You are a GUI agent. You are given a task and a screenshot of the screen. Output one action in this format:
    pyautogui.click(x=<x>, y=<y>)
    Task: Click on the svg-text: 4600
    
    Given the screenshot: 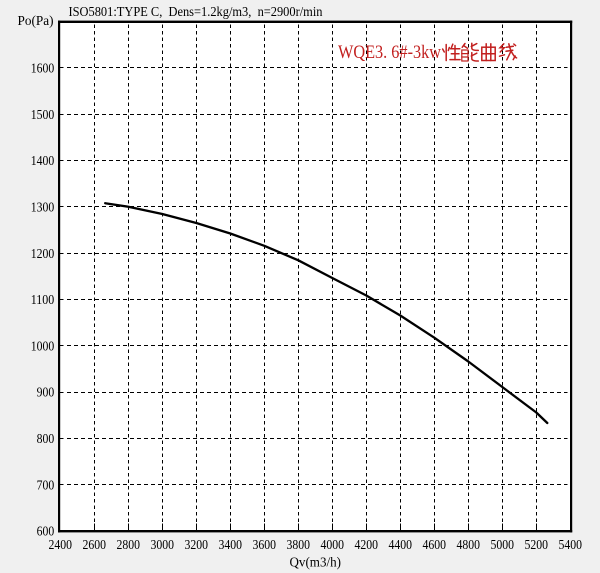 What is the action you would take?
    pyautogui.click(x=435, y=545)
    